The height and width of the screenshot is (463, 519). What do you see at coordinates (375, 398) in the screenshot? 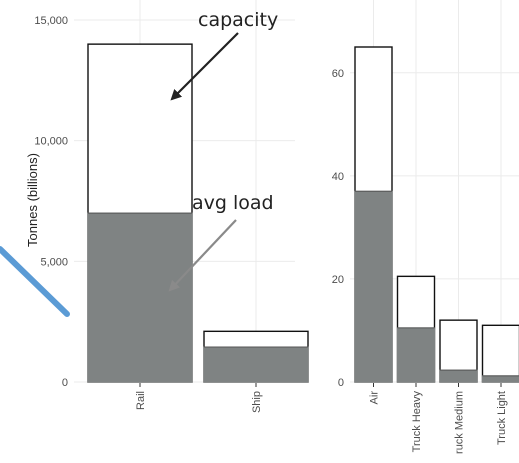
I see `x-tick-label: Air` at bounding box center [375, 398].